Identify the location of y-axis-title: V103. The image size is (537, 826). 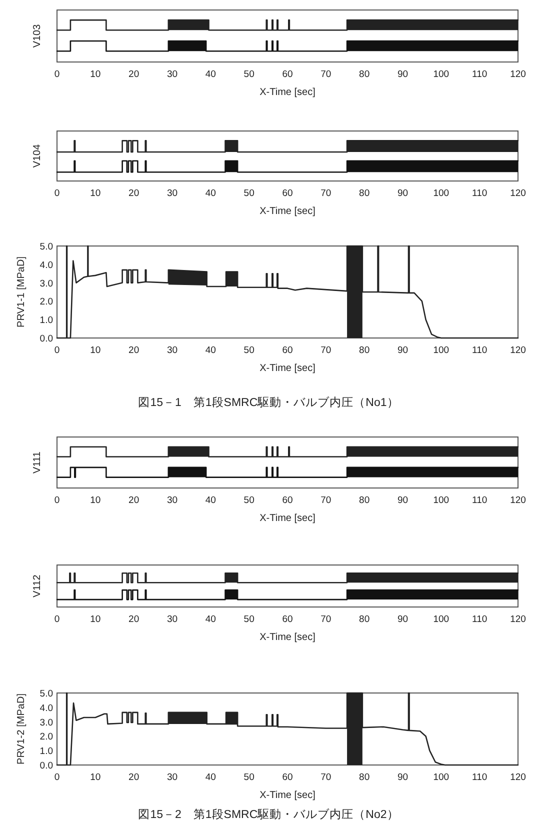
(37, 36).